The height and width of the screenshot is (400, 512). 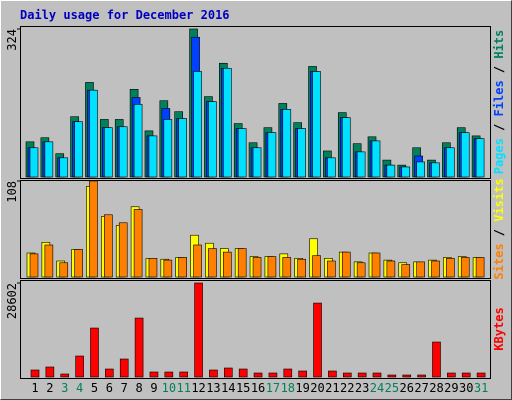 What do you see at coordinates (451, 388) in the screenshot?
I see `x-tick-label: 29` at bounding box center [451, 388].